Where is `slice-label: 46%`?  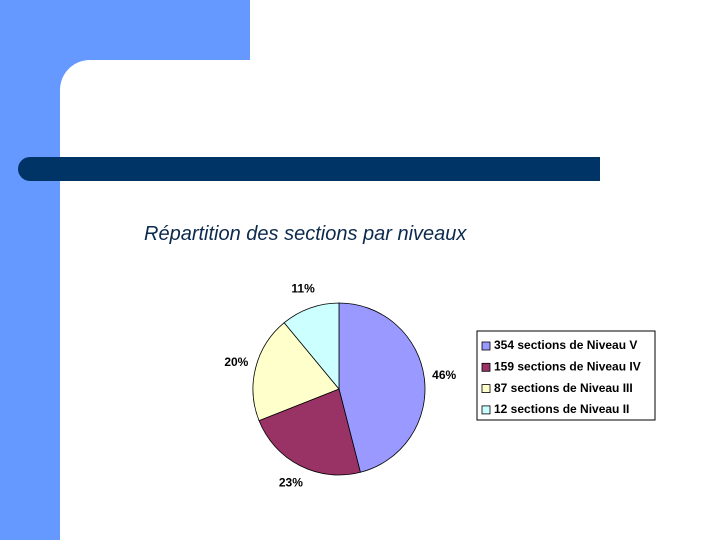
slice-label: 46% is located at coordinates (444, 375).